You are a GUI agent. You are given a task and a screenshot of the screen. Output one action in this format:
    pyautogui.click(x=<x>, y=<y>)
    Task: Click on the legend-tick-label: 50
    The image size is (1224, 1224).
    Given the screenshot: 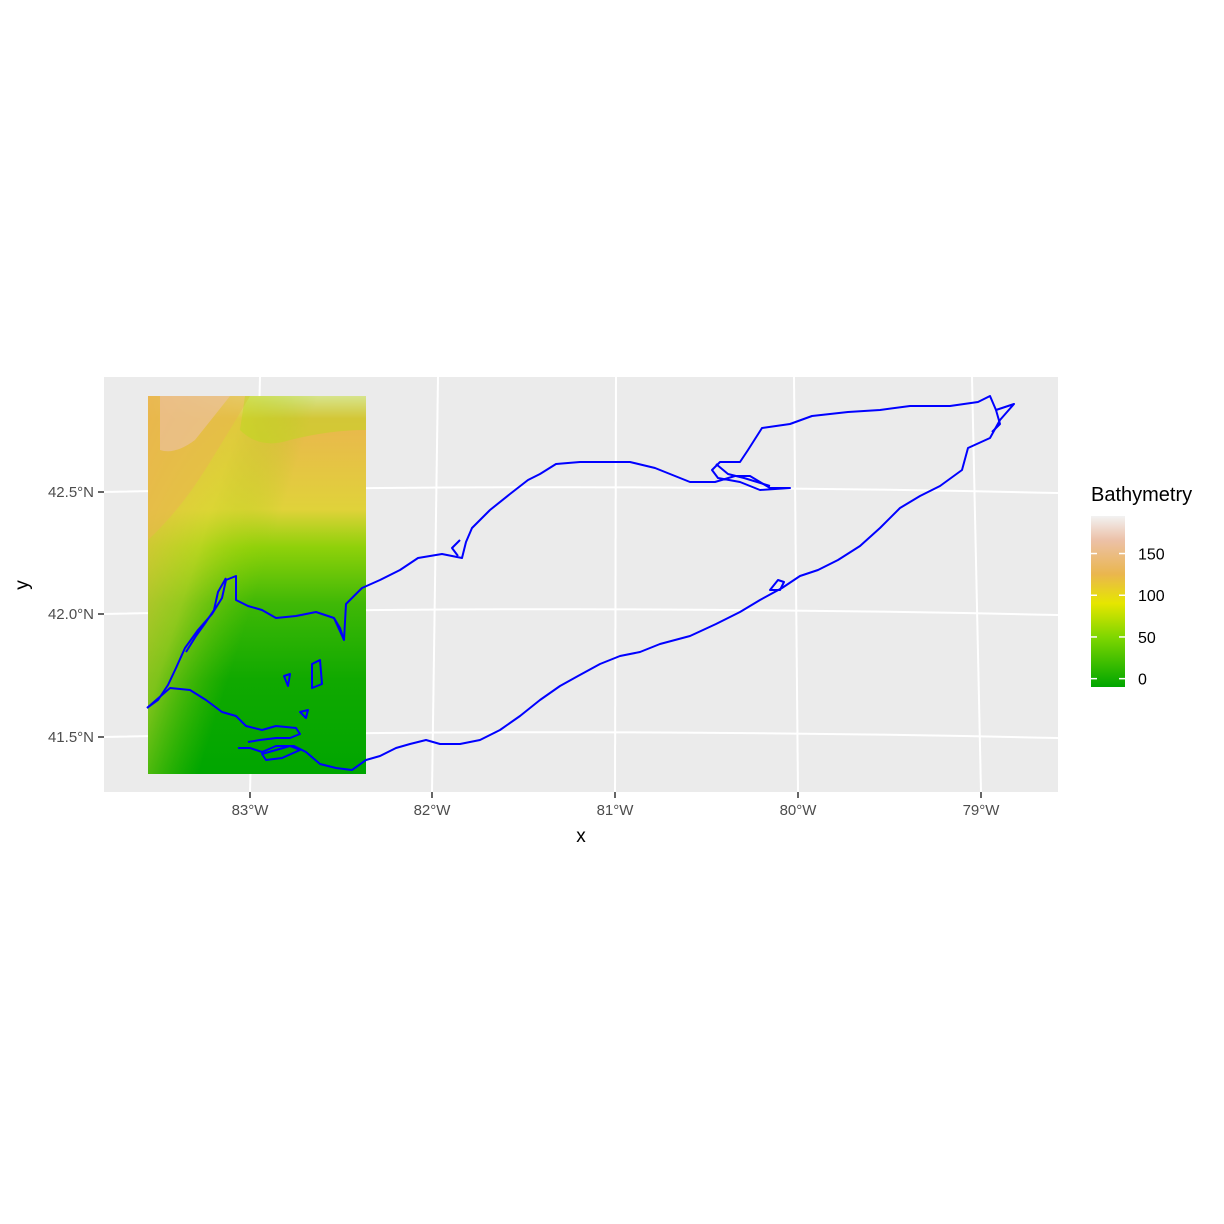 What is the action you would take?
    pyautogui.click(x=1147, y=638)
    